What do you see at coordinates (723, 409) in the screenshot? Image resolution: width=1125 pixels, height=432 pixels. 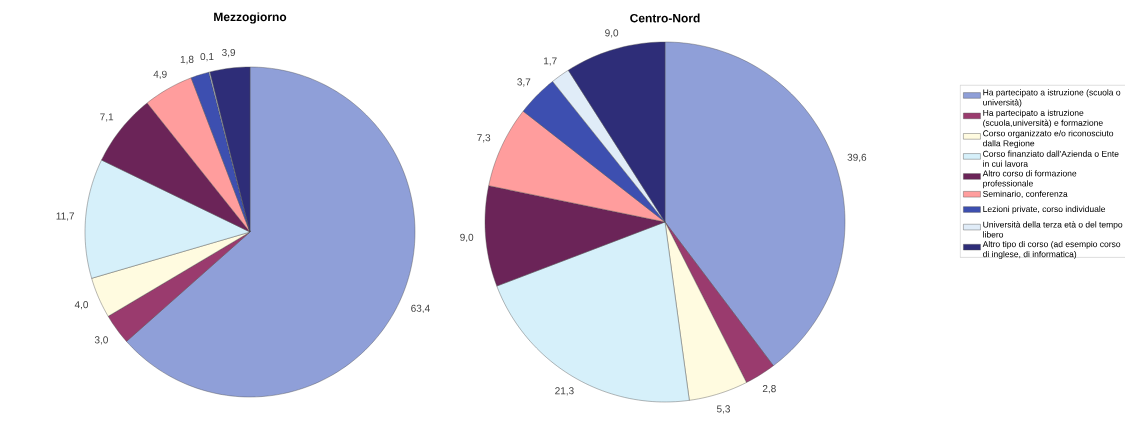 I see `data-label: 5,3` at bounding box center [723, 409].